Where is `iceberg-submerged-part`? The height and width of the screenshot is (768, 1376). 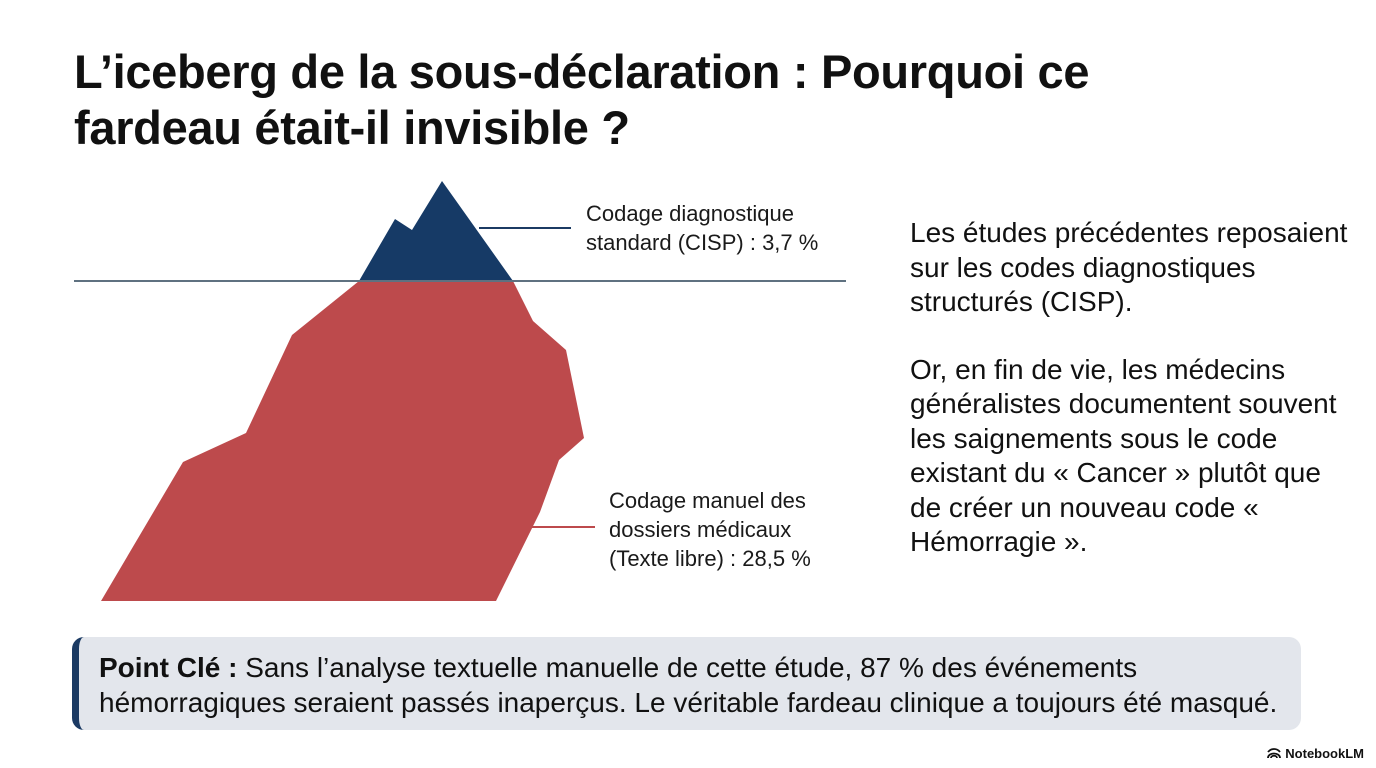
iceberg-submerged-part is located at coordinates (342, 441).